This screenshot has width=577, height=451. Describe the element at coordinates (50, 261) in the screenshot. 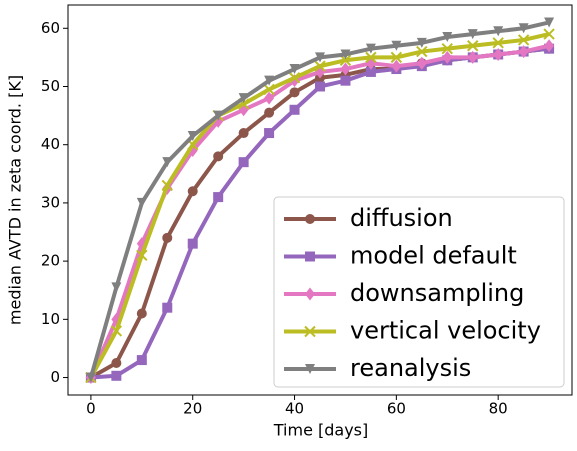

I see `y-tick-label: 20` at that location.